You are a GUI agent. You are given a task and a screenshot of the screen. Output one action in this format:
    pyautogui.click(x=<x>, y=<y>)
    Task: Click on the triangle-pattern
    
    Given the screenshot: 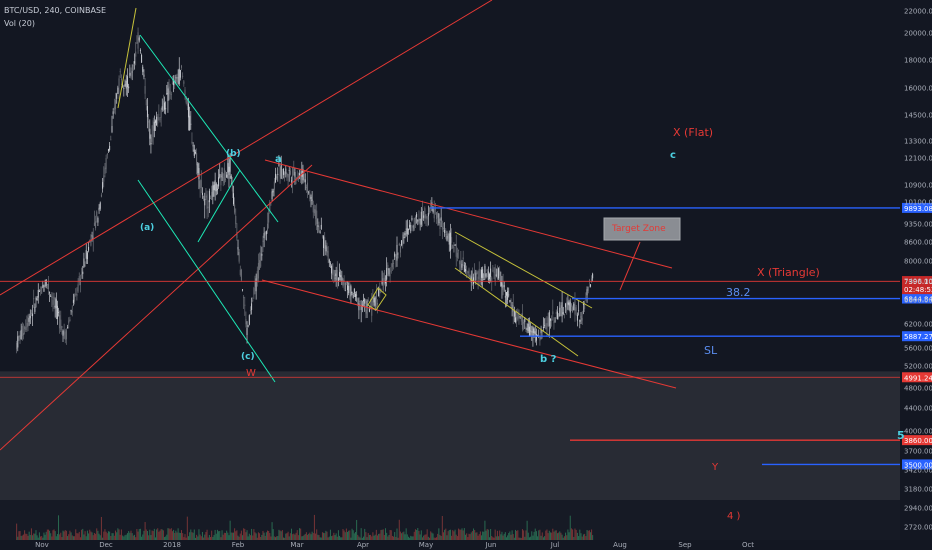 What is the action you would take?
    pyautogui.click(x=377, y=299)
    